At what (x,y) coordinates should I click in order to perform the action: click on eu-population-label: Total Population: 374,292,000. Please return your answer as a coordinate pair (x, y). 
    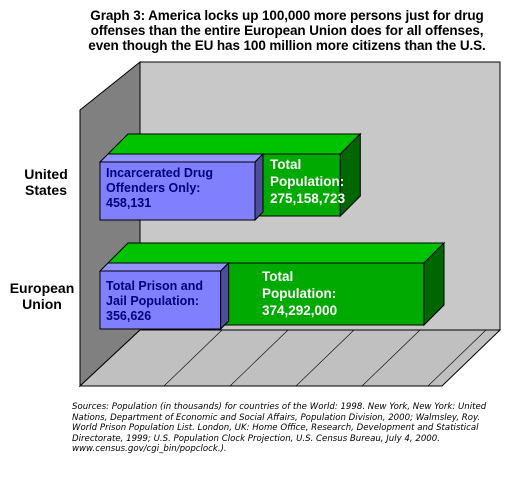
    Looking at the image, I should click on (300, 293).